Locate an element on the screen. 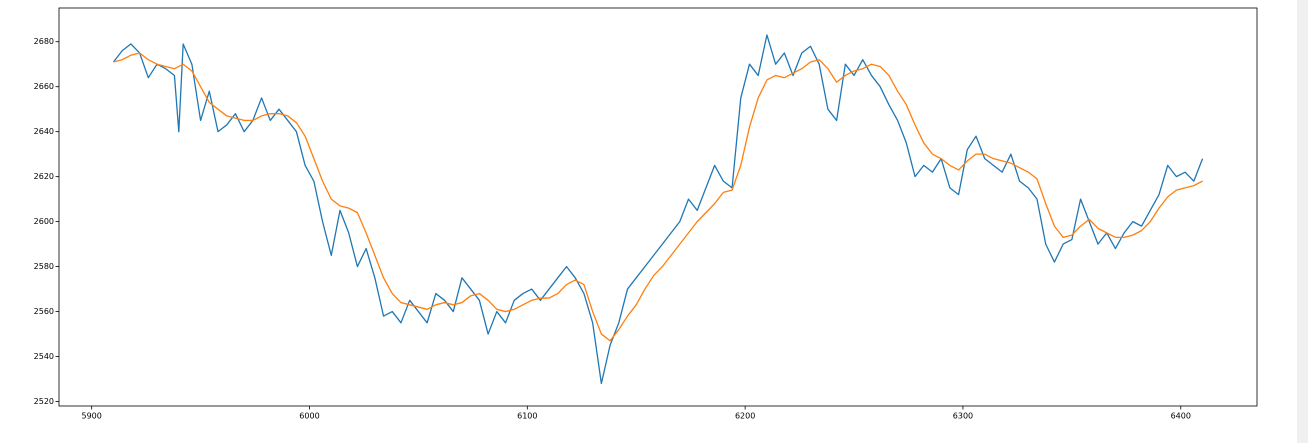  x-tick-label: 5900 is located at coordinates (91, 416).